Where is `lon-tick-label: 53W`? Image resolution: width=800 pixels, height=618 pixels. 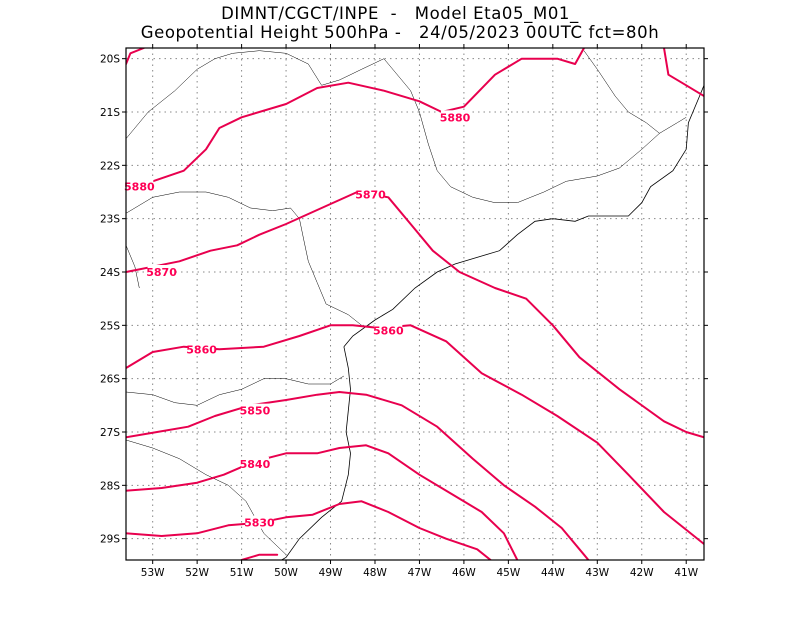
lon-tick-label: 53W is located at coordinates (153, 573).